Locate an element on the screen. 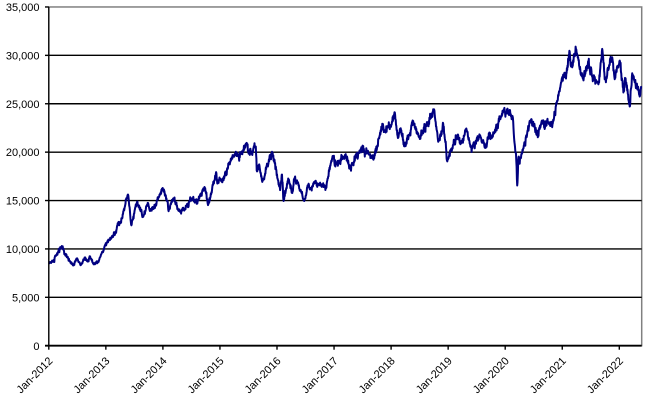  svg-text: 30,000 is located at coordinates (23, 56).